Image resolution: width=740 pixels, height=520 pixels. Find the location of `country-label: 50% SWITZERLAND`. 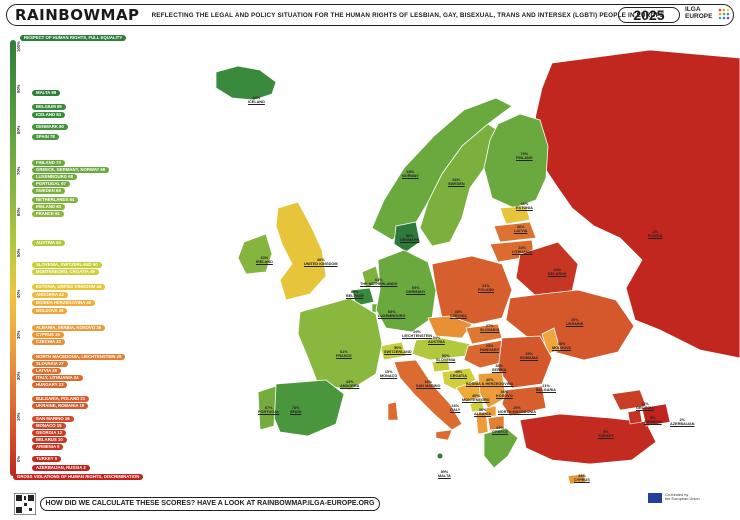

country-label: 50% SWITZERLAND is located at coordinates (398, 350).